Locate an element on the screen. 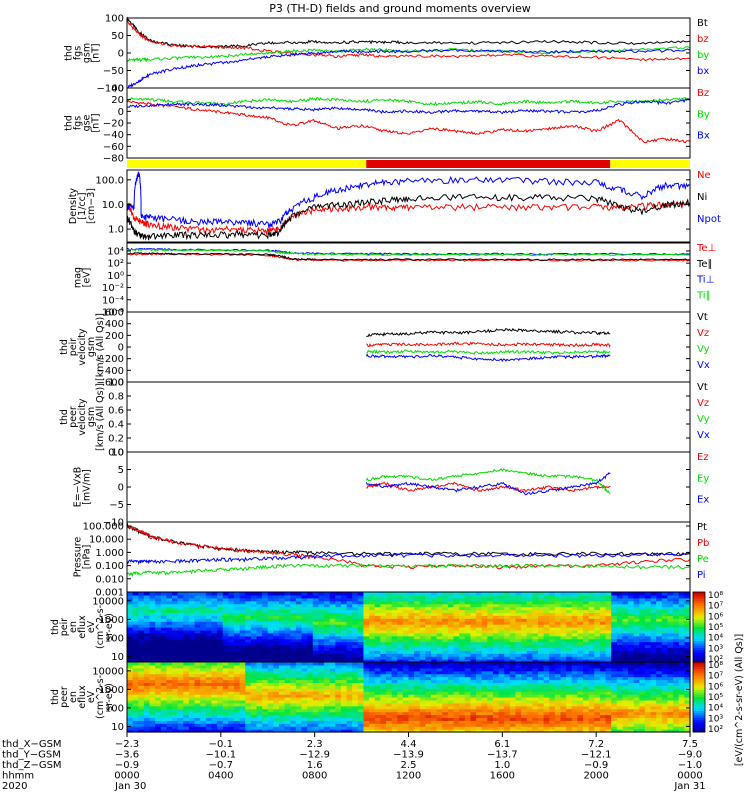 This screenshot has width=750, height=800. colorbar-cell is located at coordinates (699, 610).